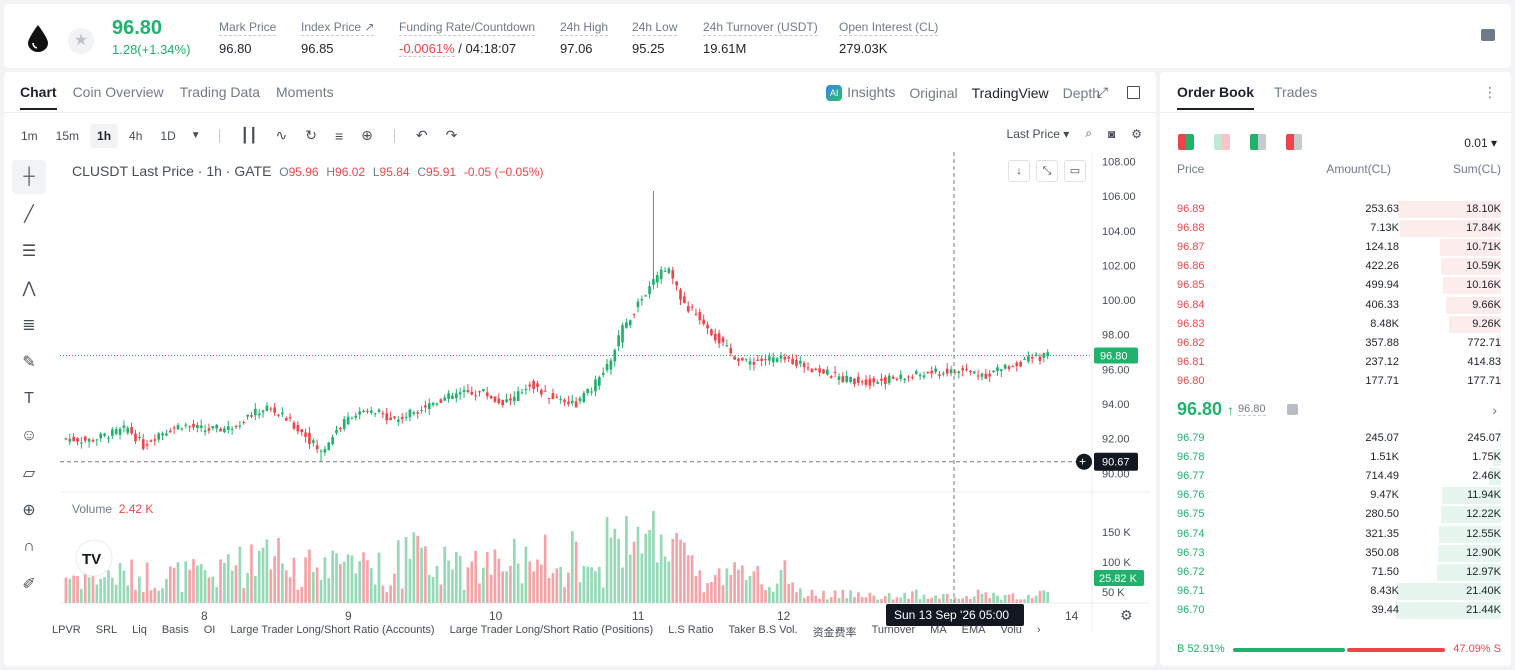 Image resolution: width=1515 pixels, height=670 pixels. I want to click on ask-row: 96.88 7.13K 17.84K, so click(1335, 228).